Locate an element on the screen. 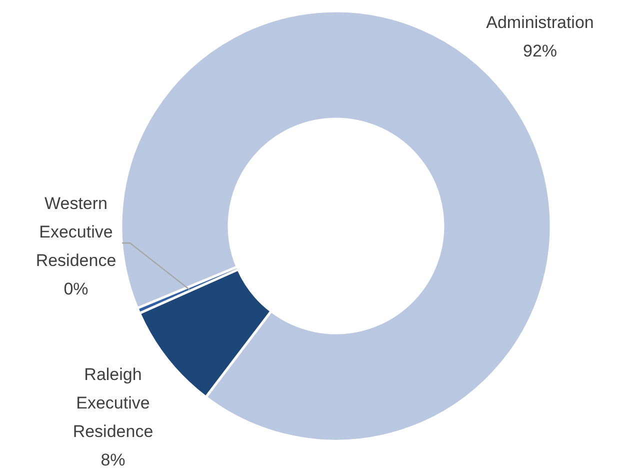 The image size is (639, 474). data-label: 92% is located at coordinates (540, 51).